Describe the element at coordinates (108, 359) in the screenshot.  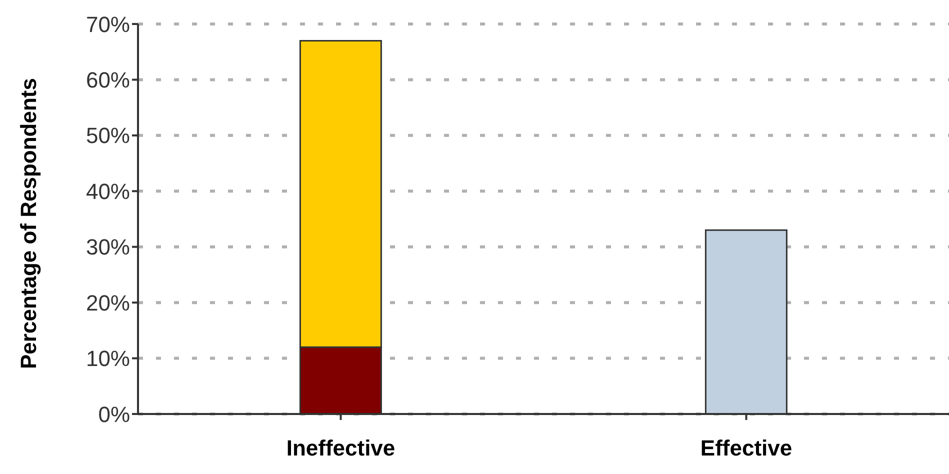
I see `y-tick-label: 10%` at that location.